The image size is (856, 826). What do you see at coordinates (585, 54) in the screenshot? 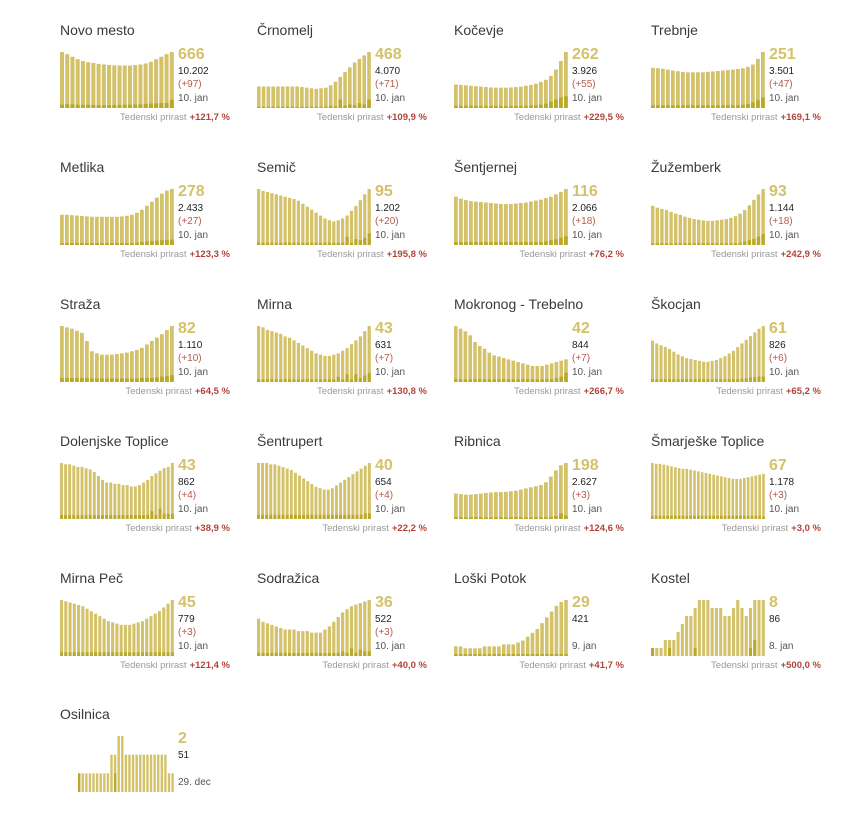
I see `active-cases-value: 262` at bounding box center [585, 54].